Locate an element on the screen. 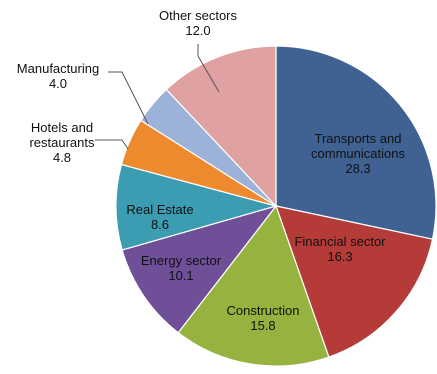  pie-slice-financial-sector is located at coordinates (354, 281).